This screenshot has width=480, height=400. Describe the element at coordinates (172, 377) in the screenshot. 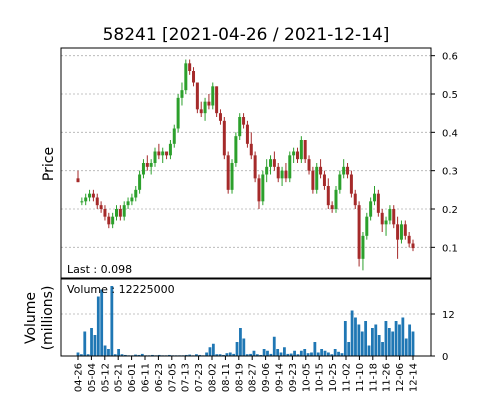

I see `x-tick-label: 07-05` at that location.